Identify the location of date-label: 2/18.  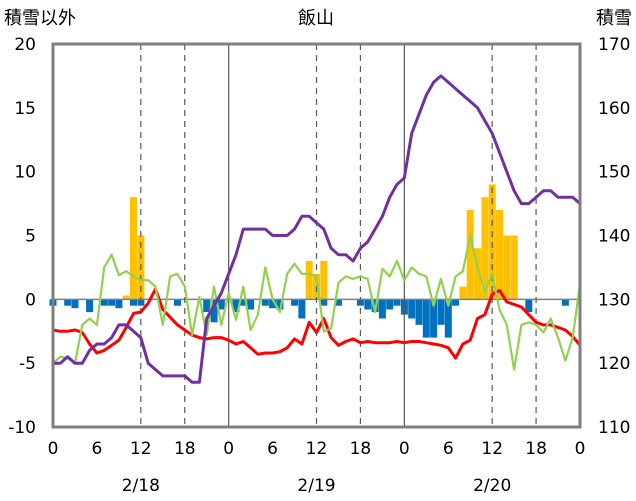
(141, 486).